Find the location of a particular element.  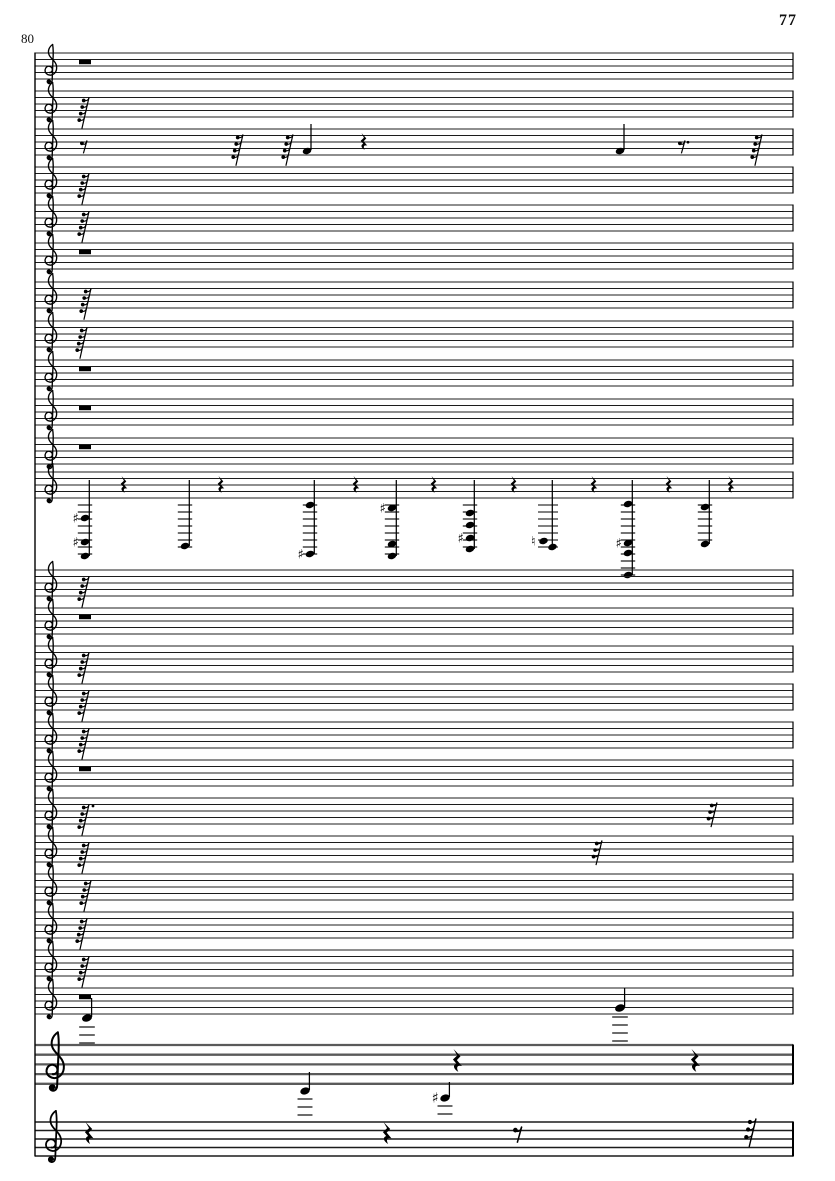

event-r8d is located at coordinates (684, 147).